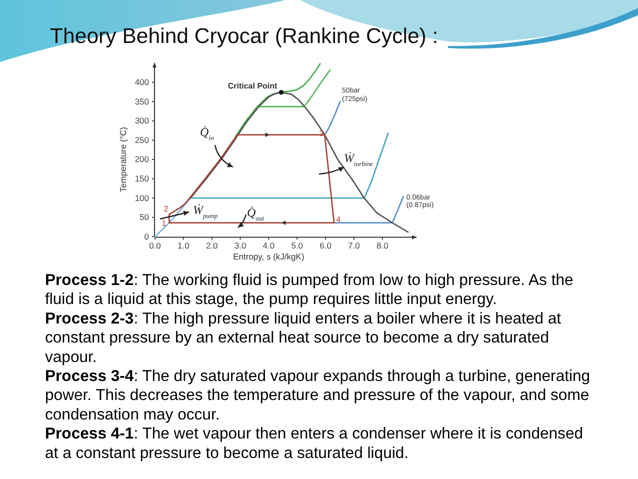  I want to click on y-tick-label: 150, so click(142, 179).